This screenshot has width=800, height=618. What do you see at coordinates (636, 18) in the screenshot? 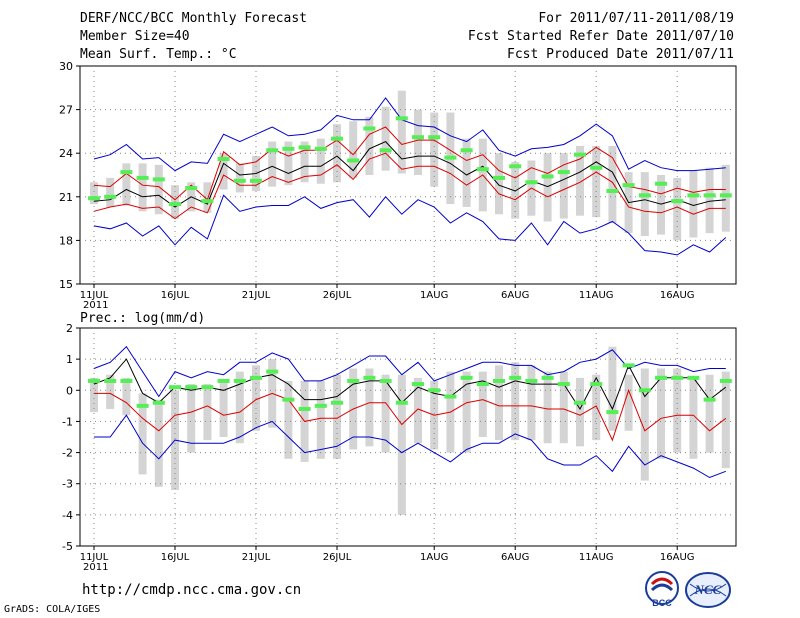
I see `forecast-period: For 2011/07/11-2011/08/19` at bounding box center [636, 18].